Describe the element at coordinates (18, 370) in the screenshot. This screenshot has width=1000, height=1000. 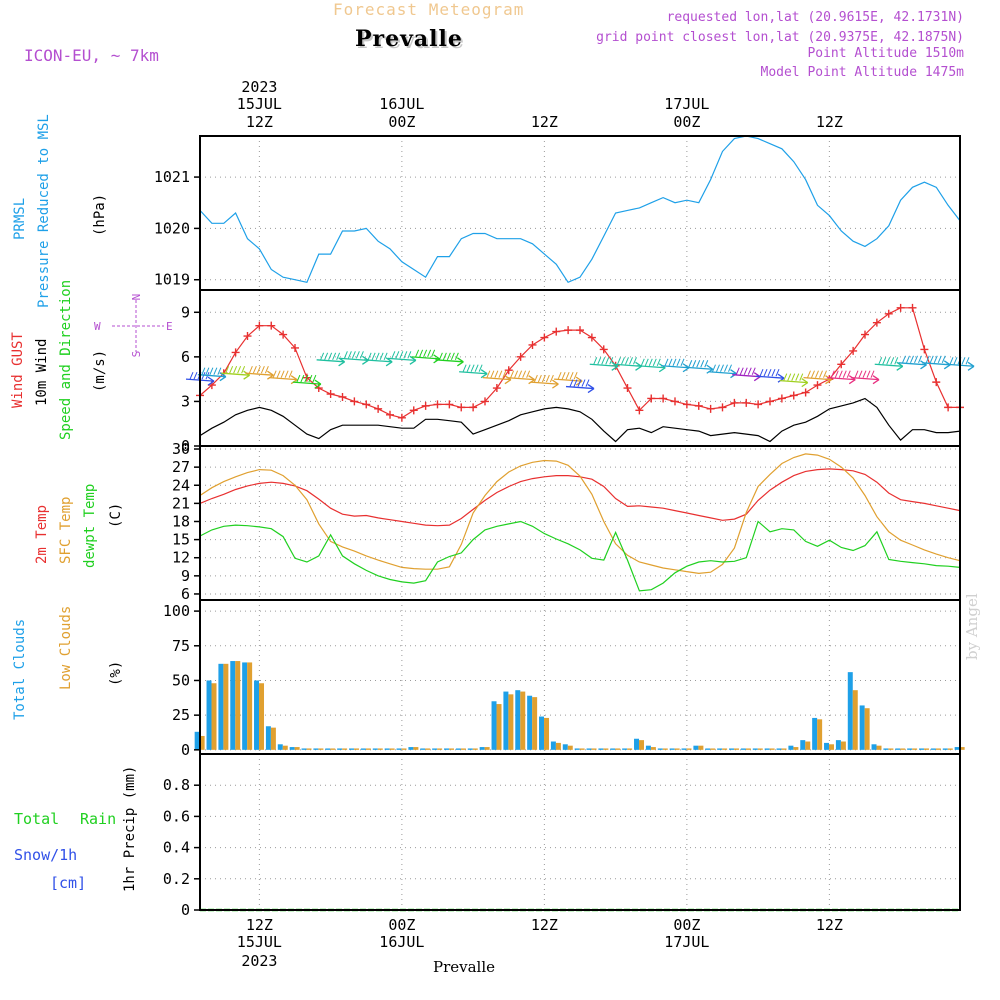
I see `wind-gust-label: Wind GUST` at that location.